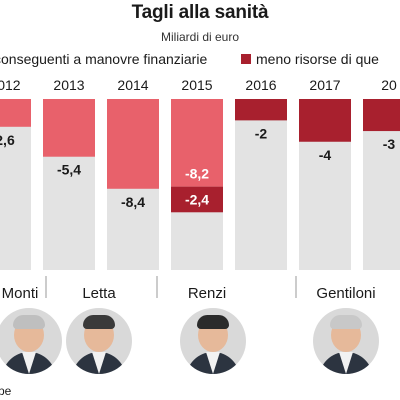  What do you see at coordinates (325, 155) in the screenshot?
I see `value-label-risorse: -4` at bounding box center [325, 155].